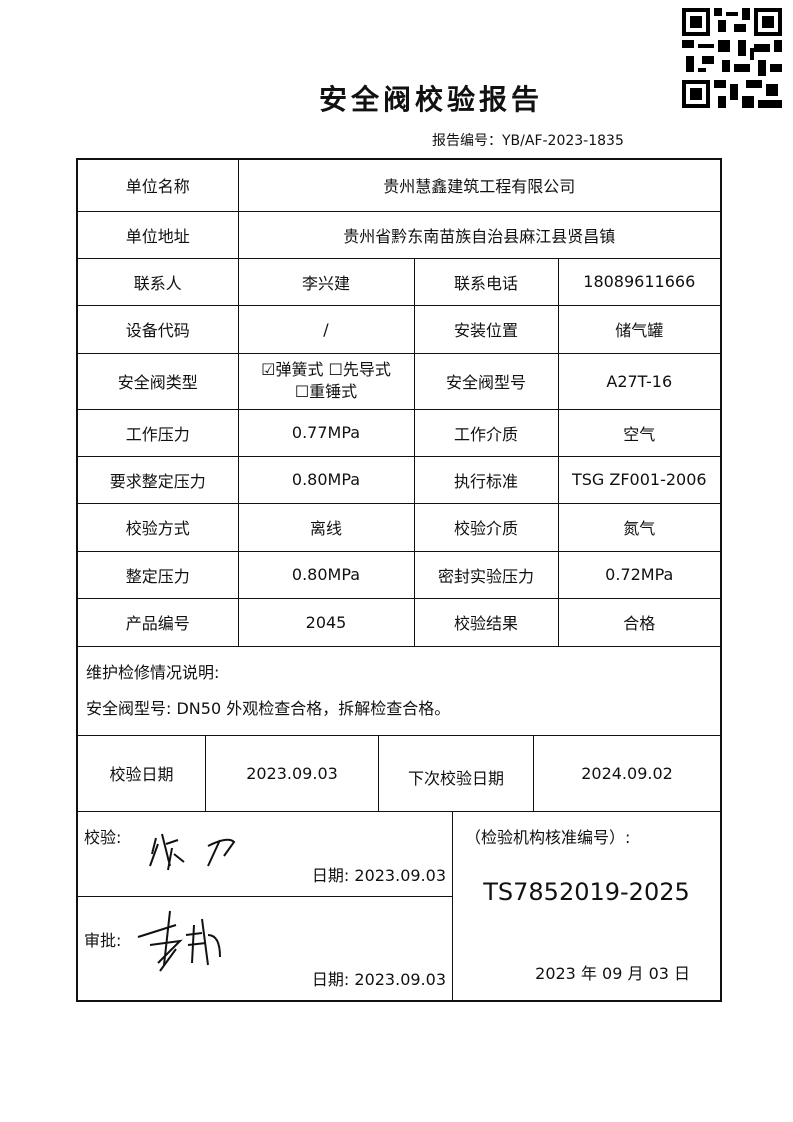 This screenshot has height=1122, width=793. I want to click on field-value: 合格, so click(639, 622).